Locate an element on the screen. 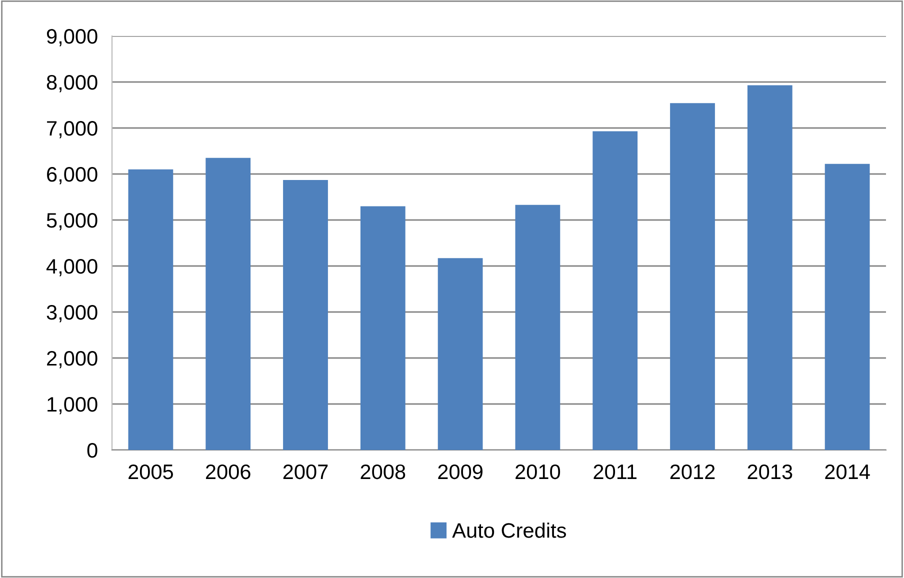 This screenshot has width=904, height=578. x-tick-label: 2006 is located at coordinates (228, 472).